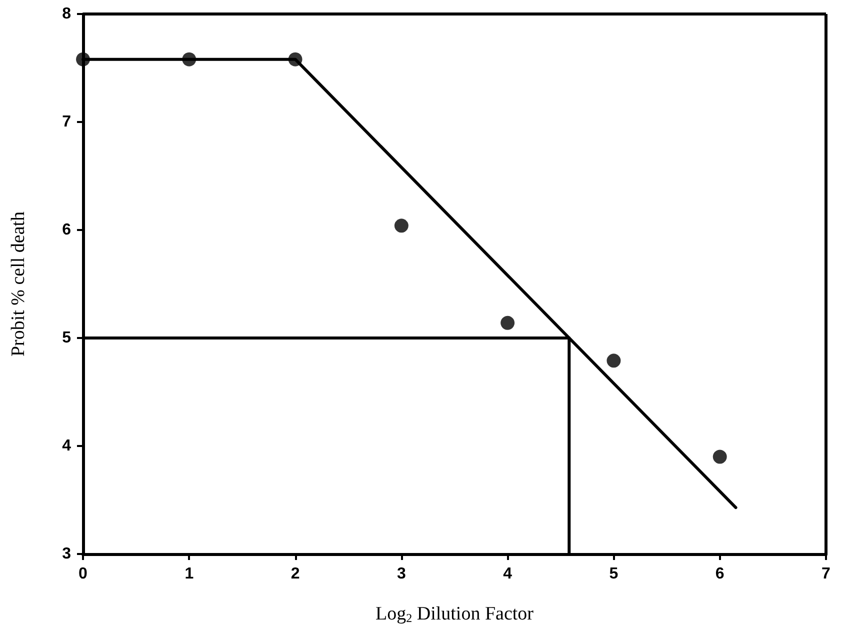  I want to click on x-tick-label: 4, so click(507, 574).